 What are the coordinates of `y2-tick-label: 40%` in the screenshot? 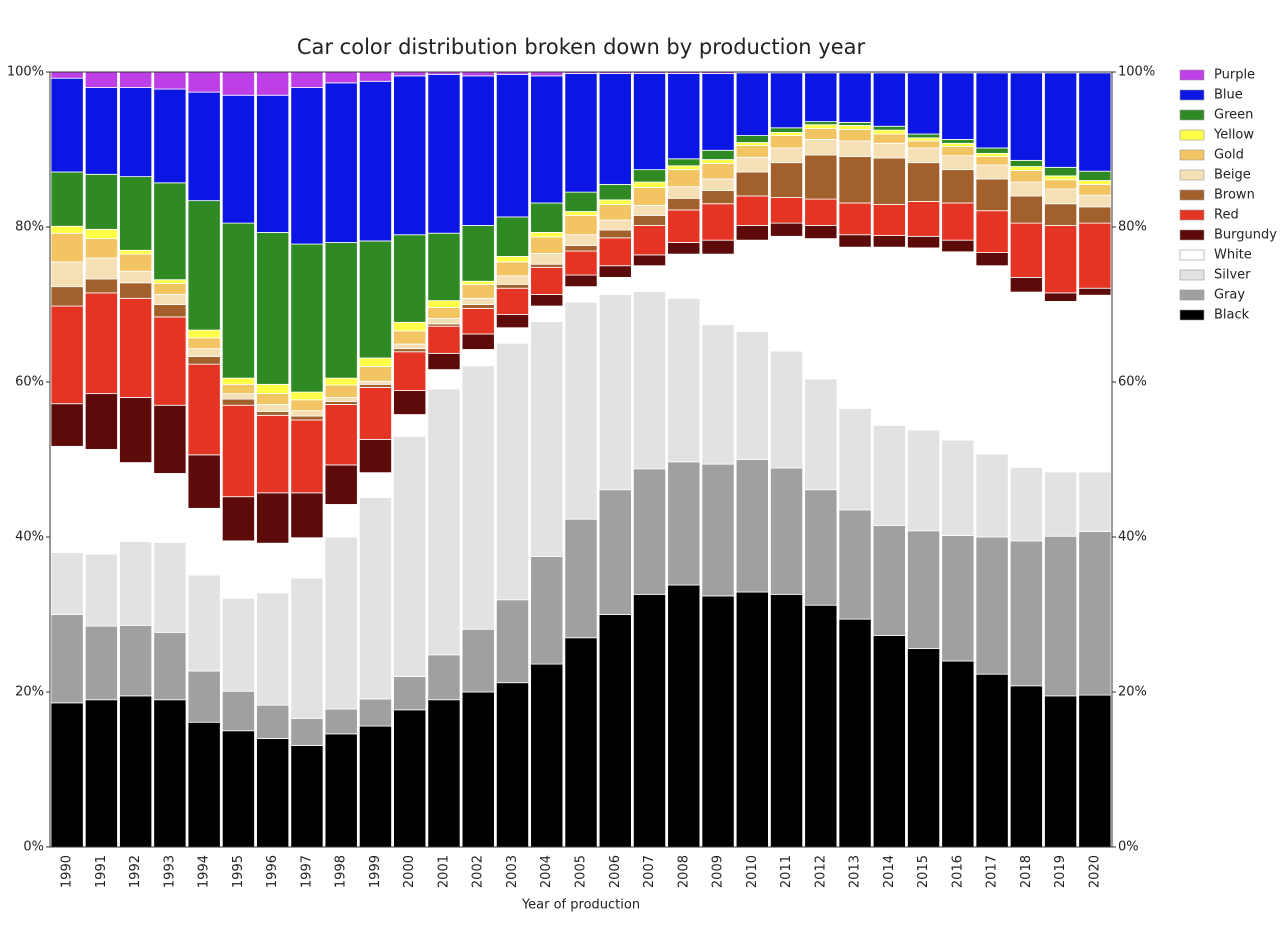 It's located at (1132, 537).